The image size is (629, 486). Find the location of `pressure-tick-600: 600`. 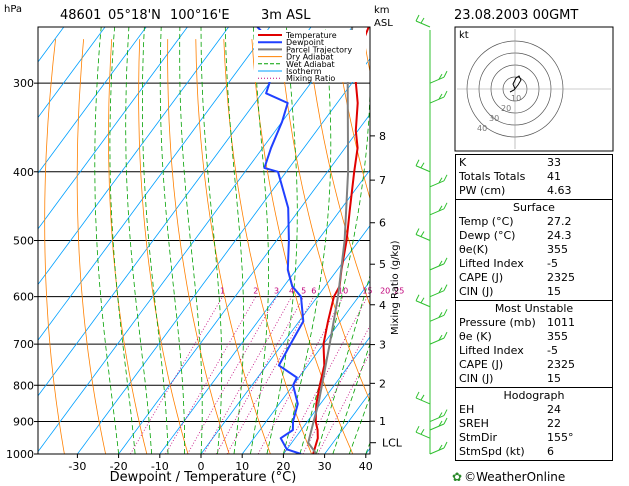

pressure-tick-600: 600 is located at coordinates (23, 297).